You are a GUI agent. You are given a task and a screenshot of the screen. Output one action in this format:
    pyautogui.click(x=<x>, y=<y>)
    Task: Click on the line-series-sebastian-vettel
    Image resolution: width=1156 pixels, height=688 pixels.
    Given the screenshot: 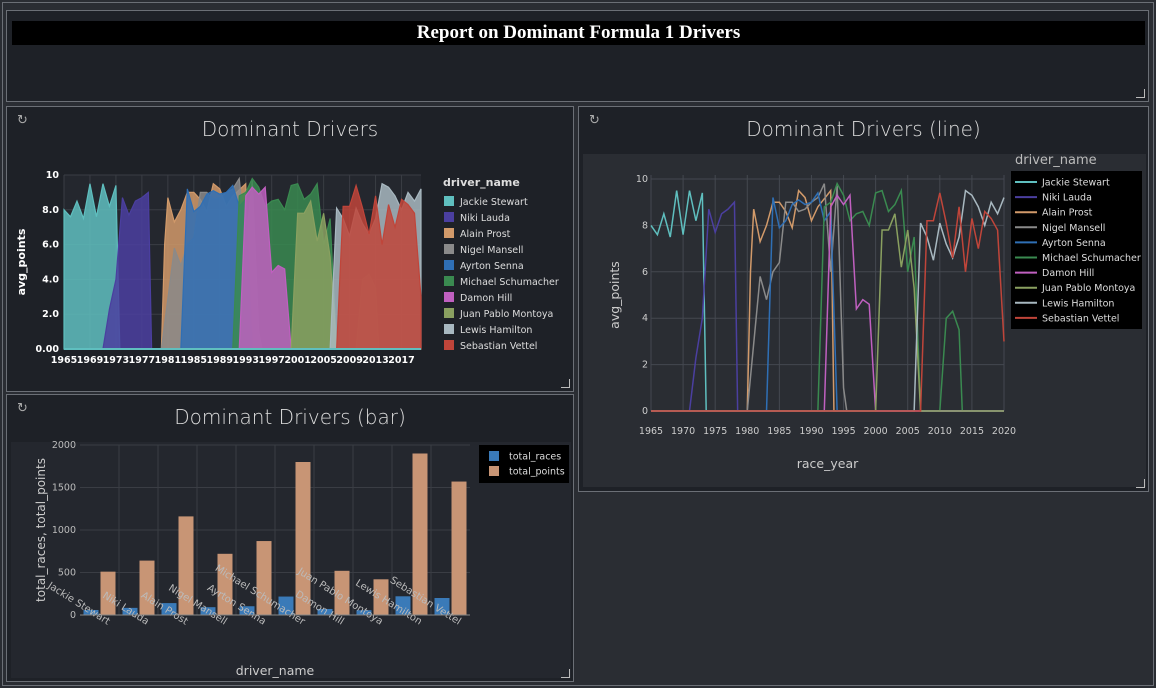 What is the action you would take?
    pyautogui.click(x=828, y=302)
    